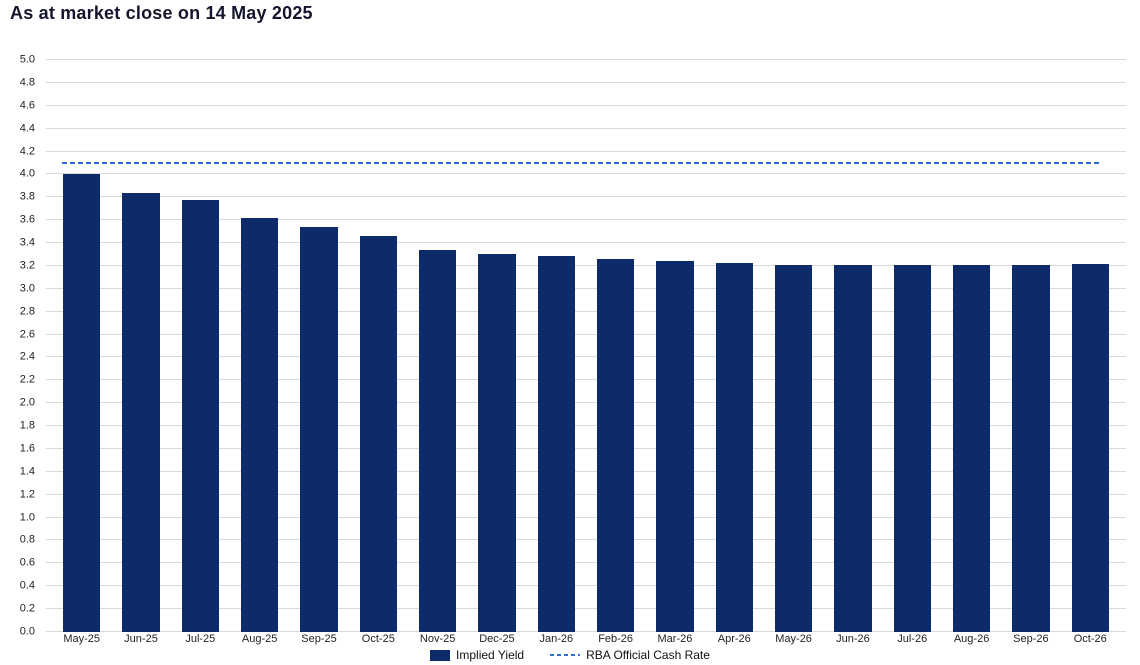 This screenshot has width=1140, height=665. What do you see at coordinates (793, 639) in the screenshot?
I see `x-axis-tick-label: May-26` at bounding box center [793, 639].